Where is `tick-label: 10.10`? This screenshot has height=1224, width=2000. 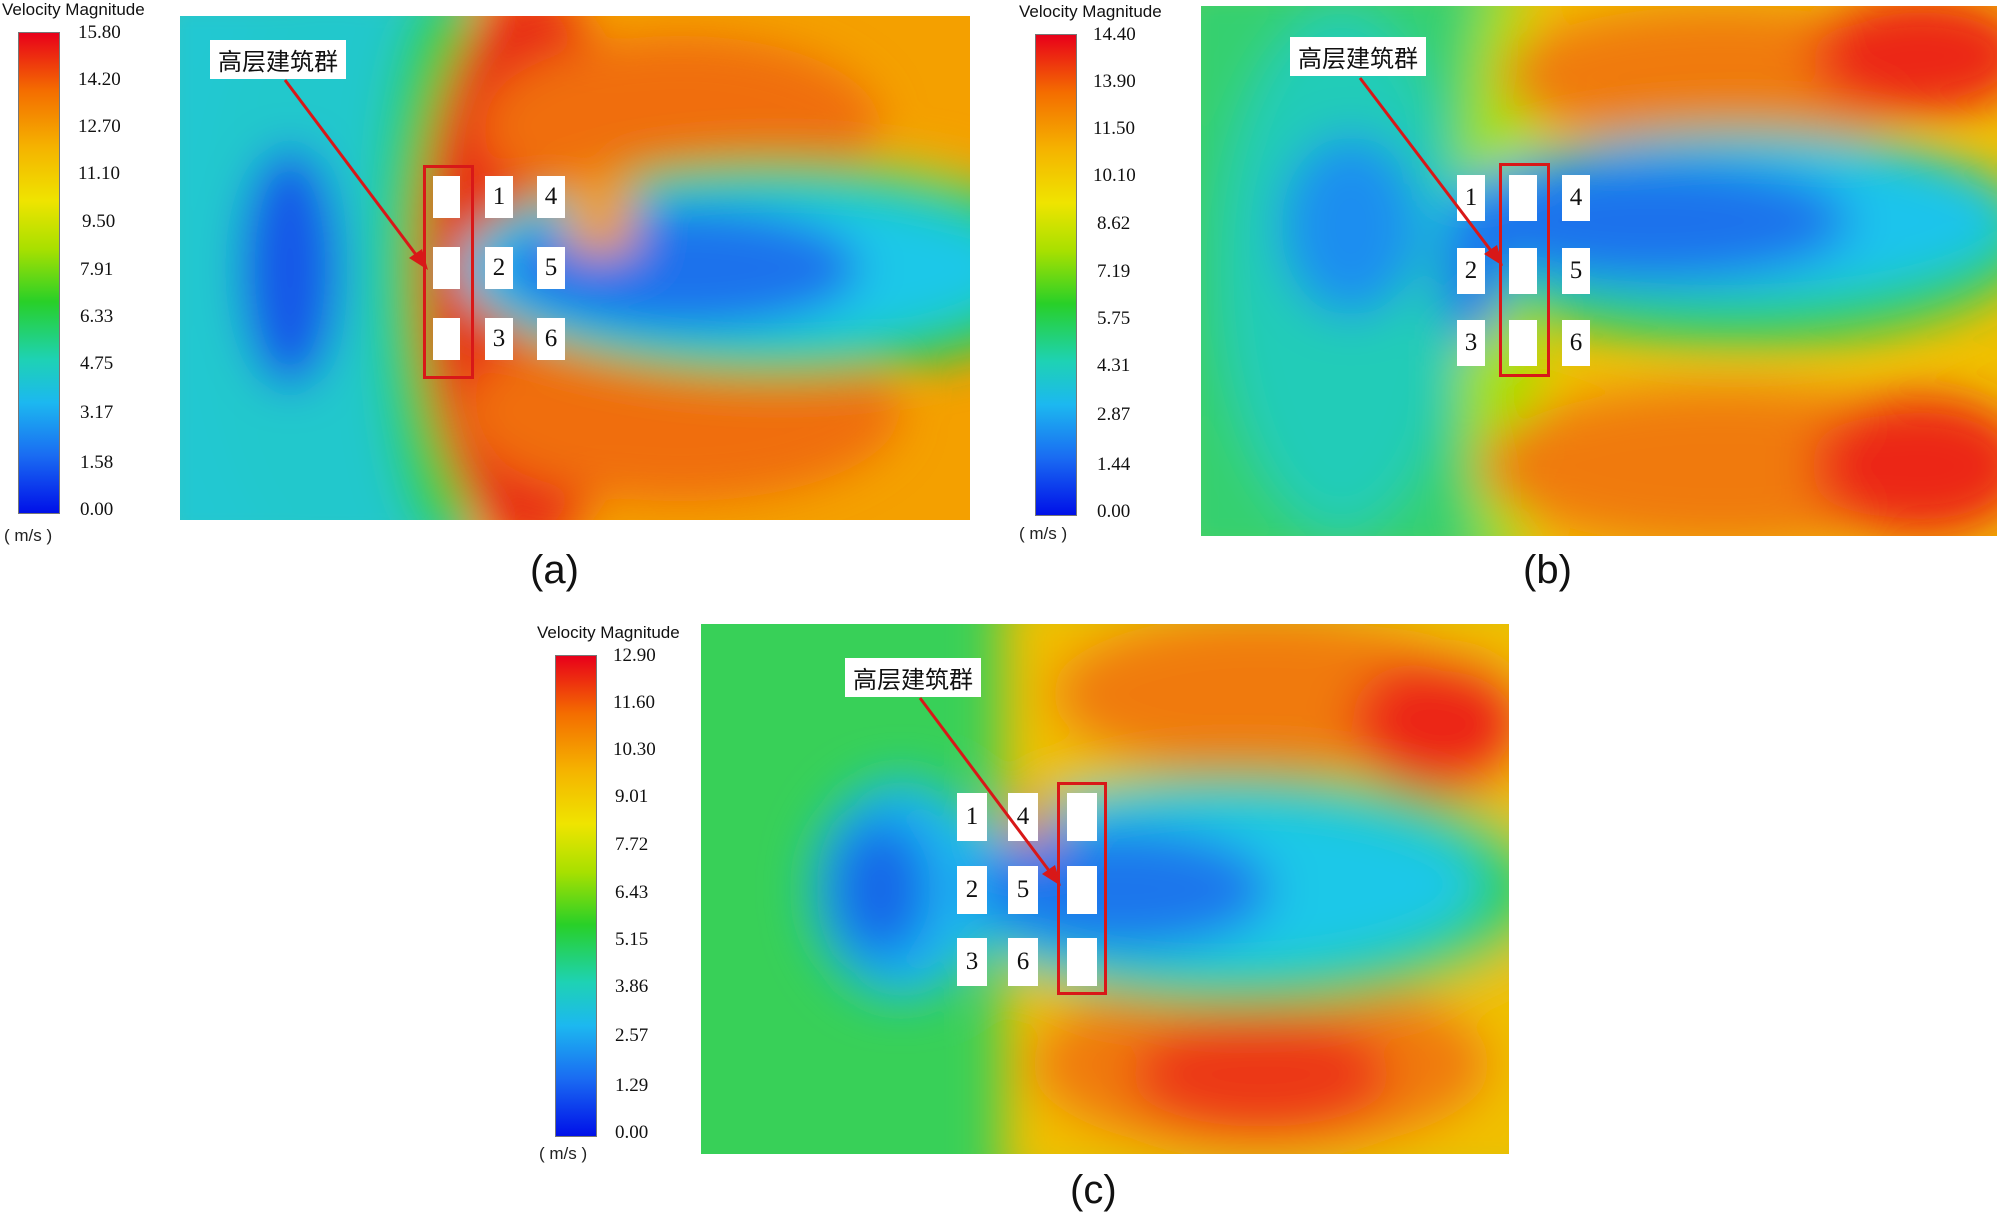
tick-label: 10.10 is located at coordinates (1114, 175).